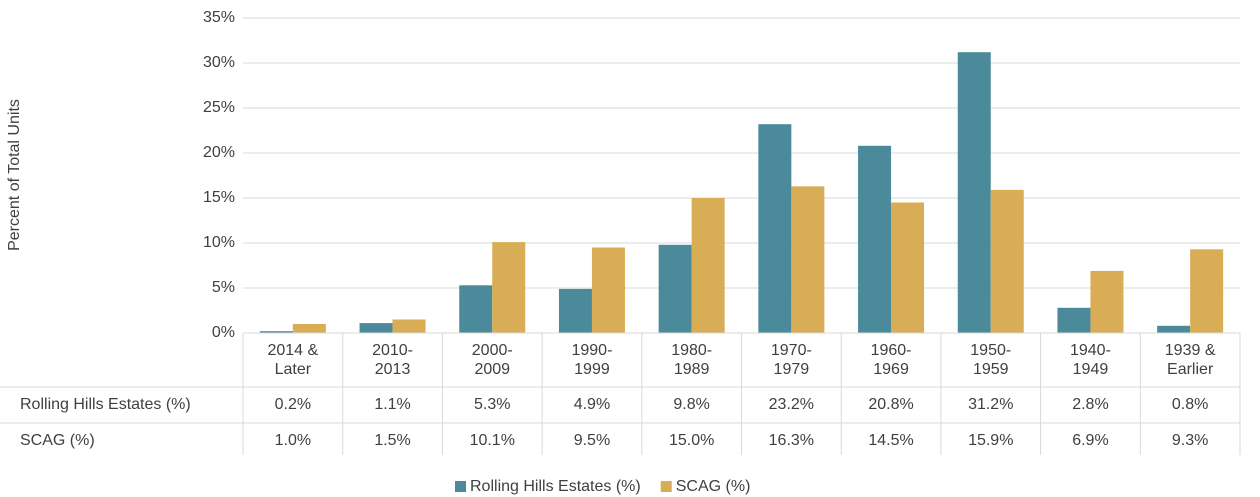 This screenshot has width=1260, height=497. Describe the element at coordinates (219, 62) in the screenshot. I see `y-tick-label: 30%` at that location.